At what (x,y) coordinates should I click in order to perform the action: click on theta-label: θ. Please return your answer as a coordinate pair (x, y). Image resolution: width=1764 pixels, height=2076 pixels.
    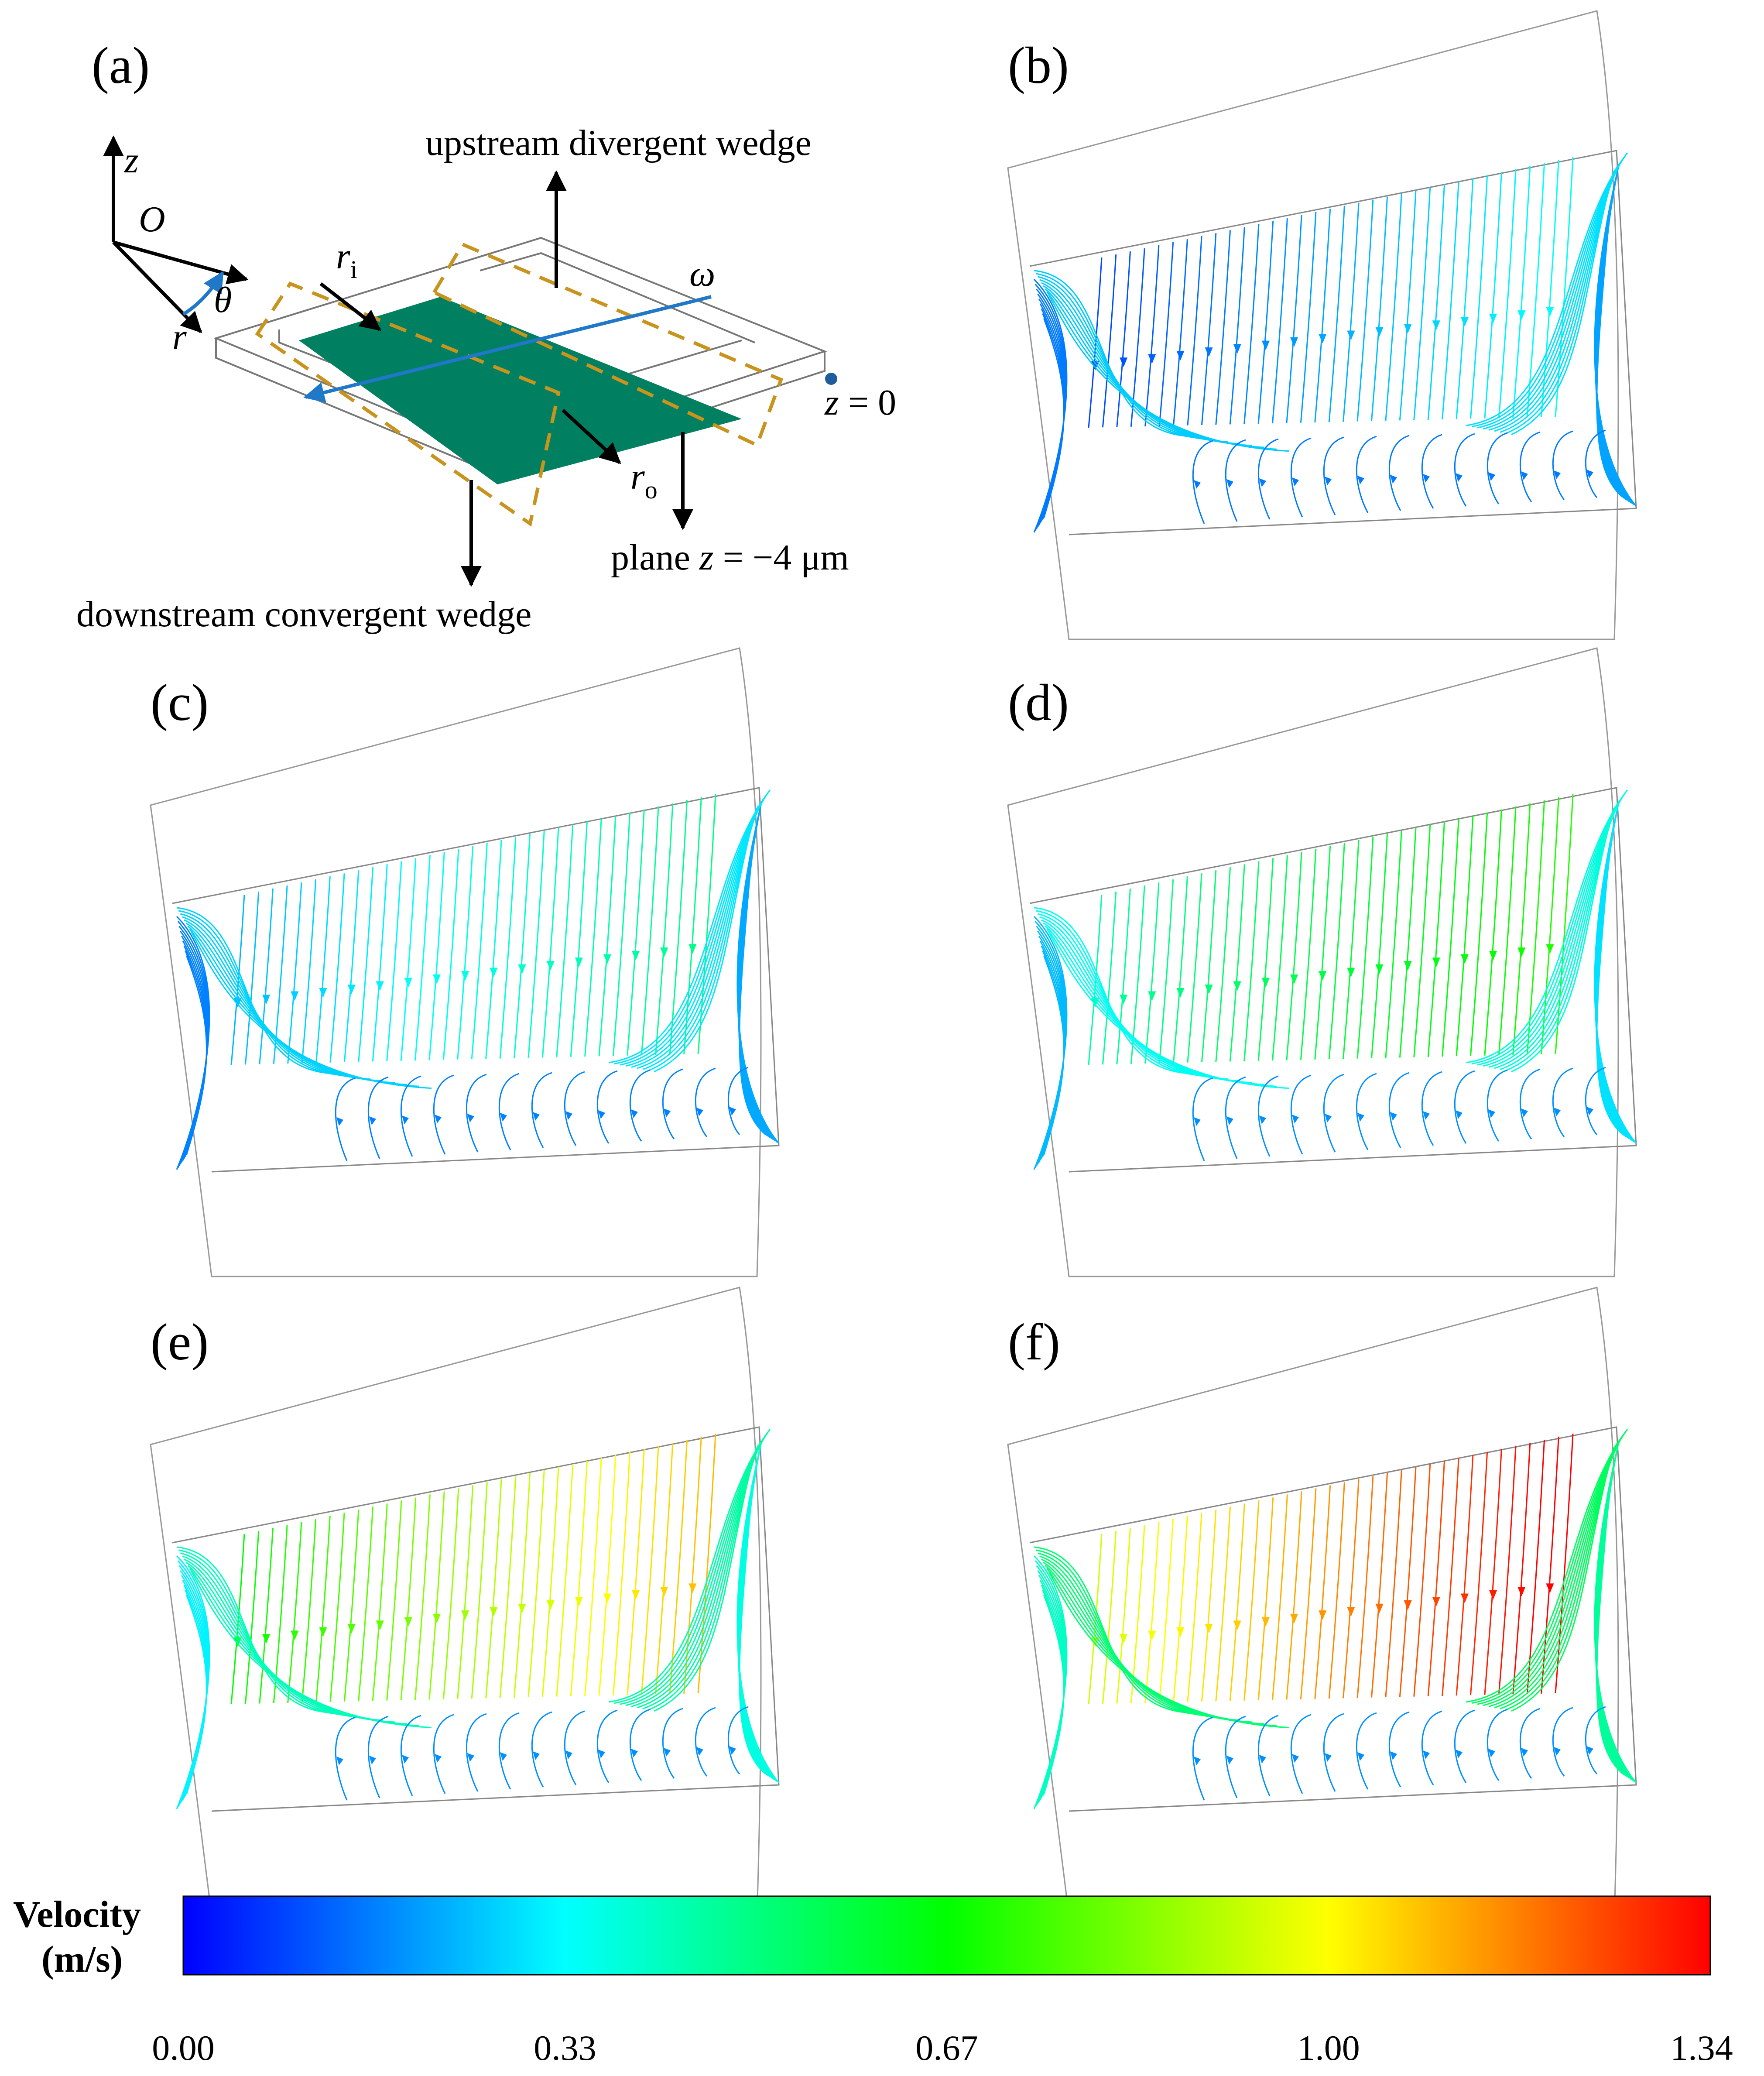
    Looking at the image, I should click on (223, 300).